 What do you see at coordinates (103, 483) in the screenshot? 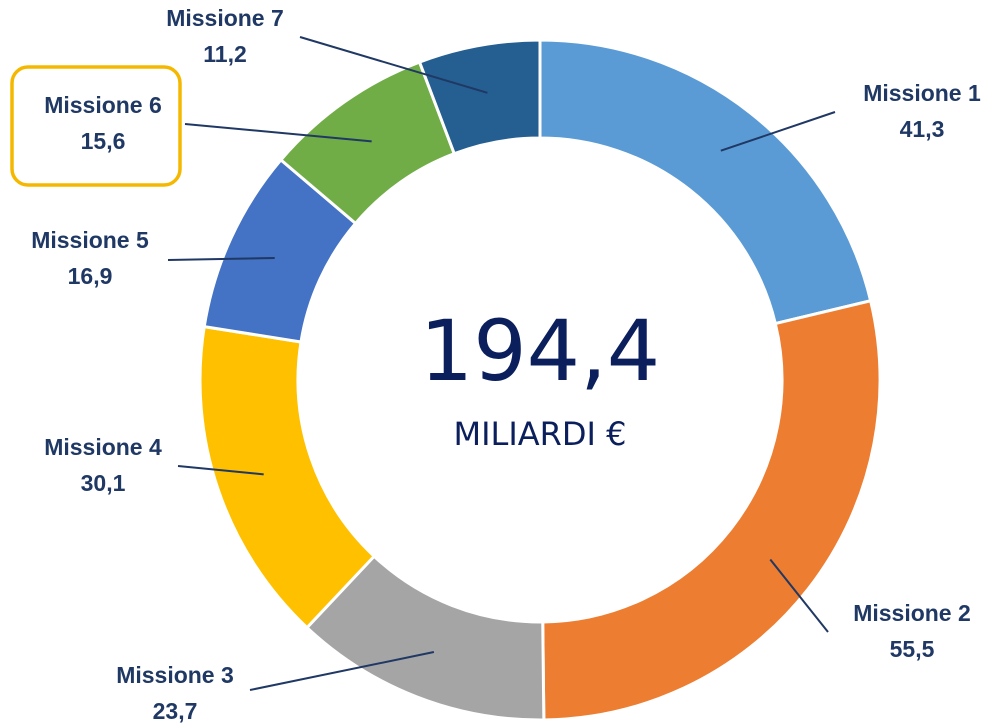
I see `segment-value: 30,1` at bounding box center [103, 483].